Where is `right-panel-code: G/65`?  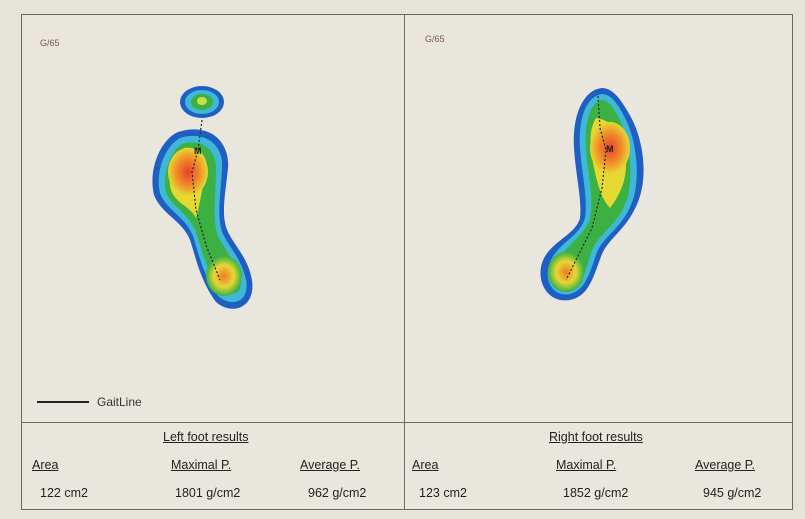 right-panel-code: G/65 is located at coordinates (435, 39).